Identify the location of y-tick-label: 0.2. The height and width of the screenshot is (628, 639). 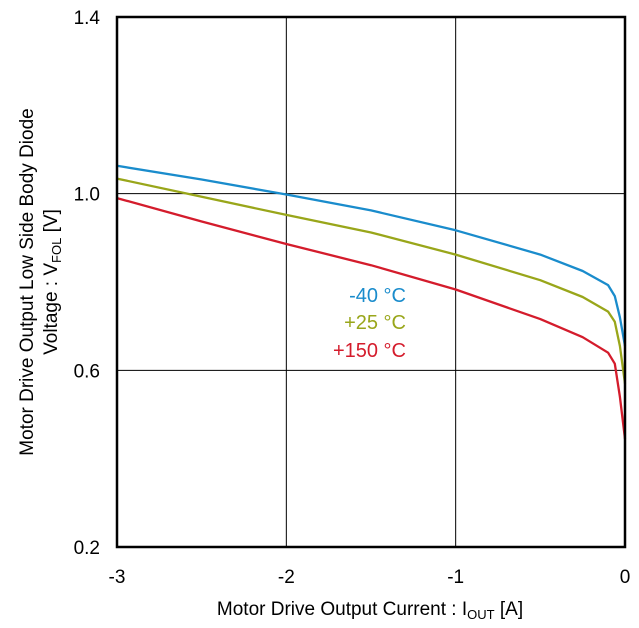
(87, 548).